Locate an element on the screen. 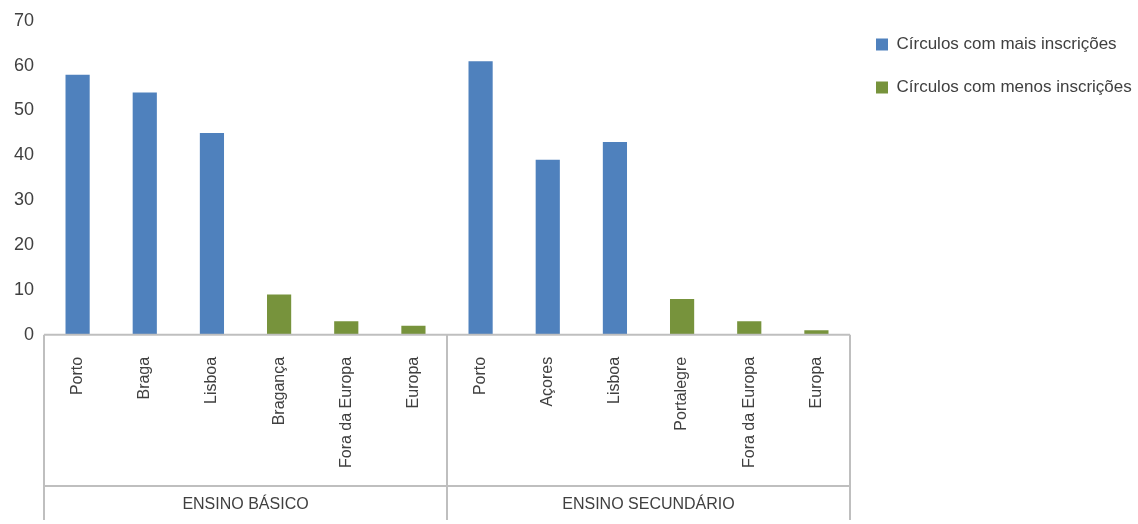  legend-label: Círculos com mais inscrições is located at coordinates (1006, 44).